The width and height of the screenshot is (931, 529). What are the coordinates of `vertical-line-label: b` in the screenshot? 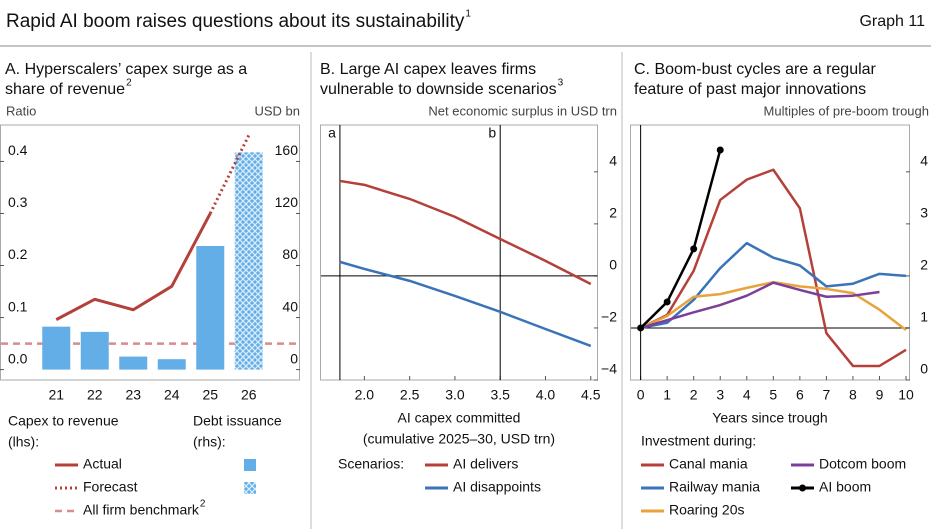 It's located at (492, 133).